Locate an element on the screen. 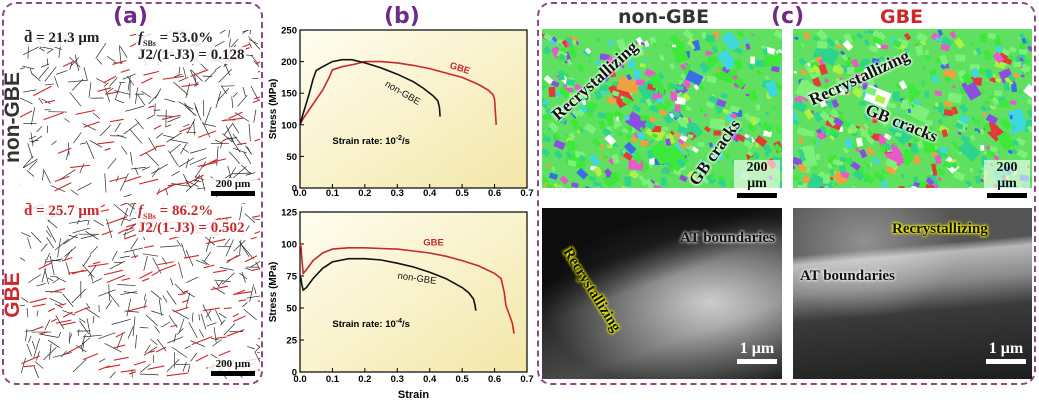 The height and width of the screenshot is (403, 1039). tem-image-non-gbe is located at coordinates (662, 293).